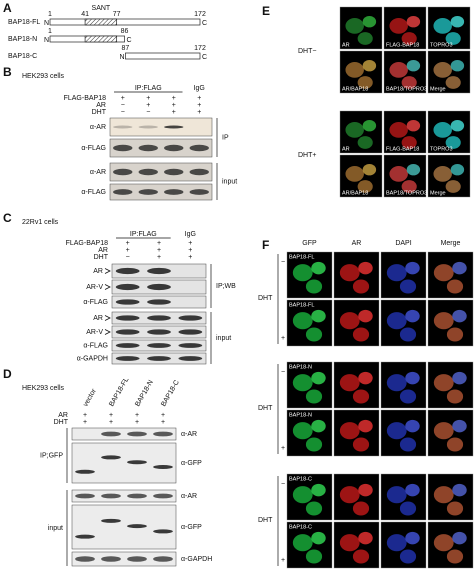  What do you see at coordinates (225, 137) in the screenshot?
I see `group-label: IP` at bounding box center [225, 137].